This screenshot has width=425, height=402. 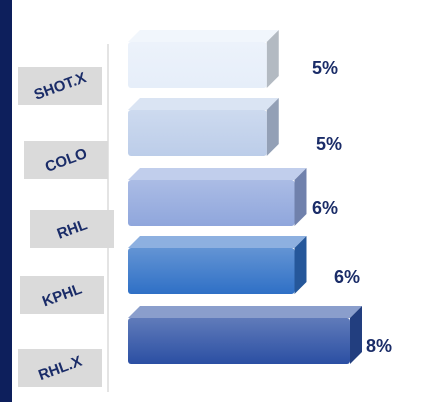 I want to click on category-label-shot-x: SHOT.X, so click(x=60, y=86).